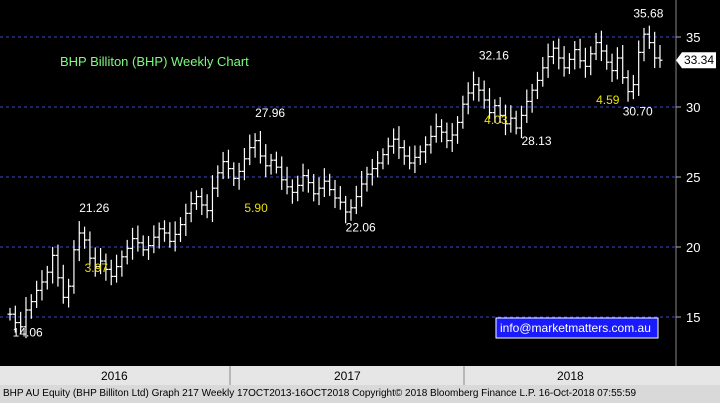 This screenshot has width=720, height=403. What do you see at coordinates (361, 228) in the screenshot?
I see `price-label: 22.06` at bounding box center [361, 228].